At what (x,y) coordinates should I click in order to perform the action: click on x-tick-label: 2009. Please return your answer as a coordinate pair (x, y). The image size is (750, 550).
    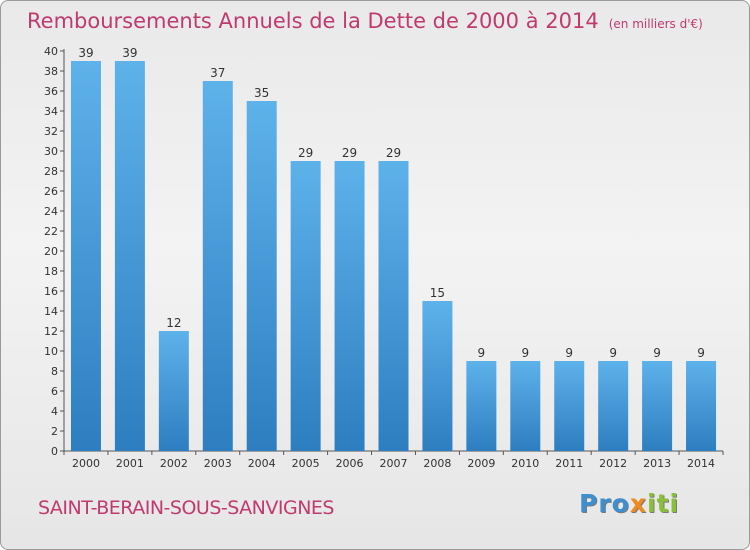
    Looking at the image, I should click on (481, 463).